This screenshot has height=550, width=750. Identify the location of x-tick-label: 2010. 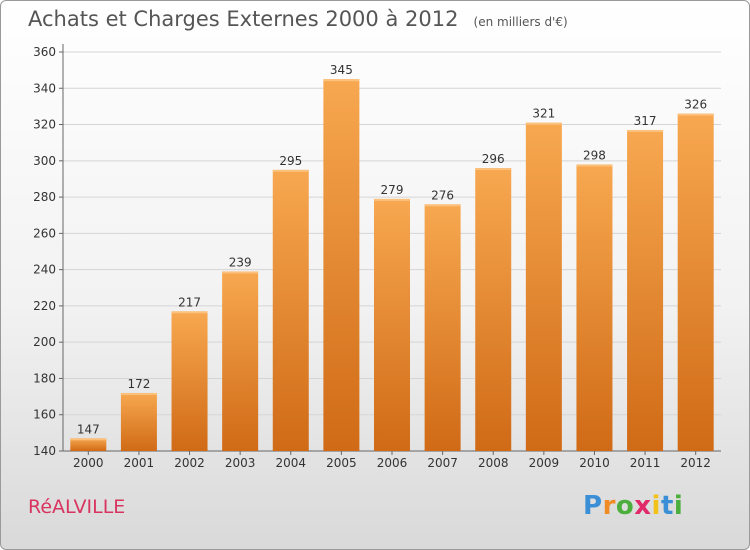
(594, 463).